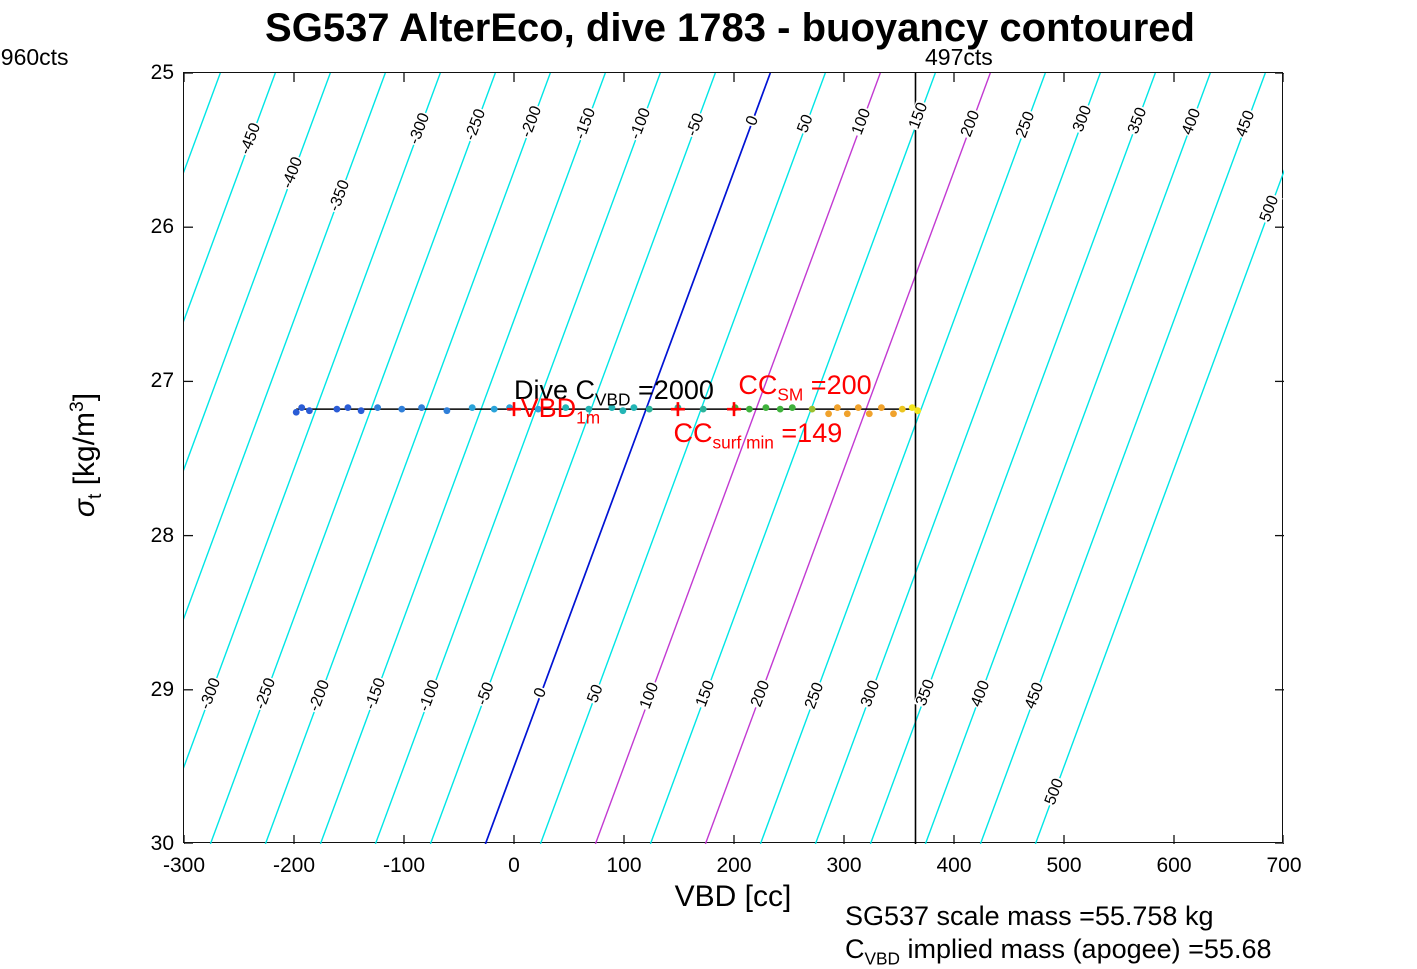 The height and width of the screenshot is (969, 1417). I want to click on x-tick-label: 400, so click(954, 865).